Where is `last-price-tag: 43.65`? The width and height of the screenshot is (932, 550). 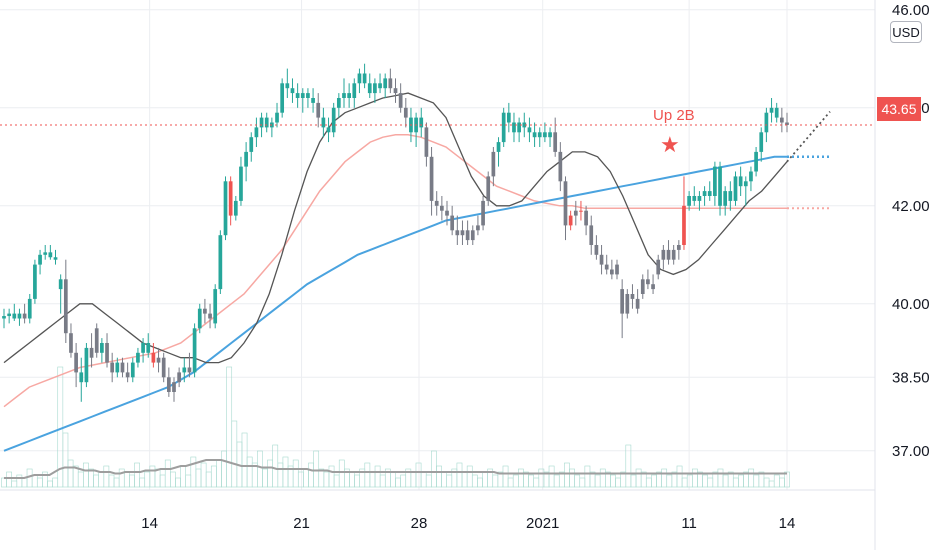
last-price-tag: 43.65 is located at coordinates (899, 109).